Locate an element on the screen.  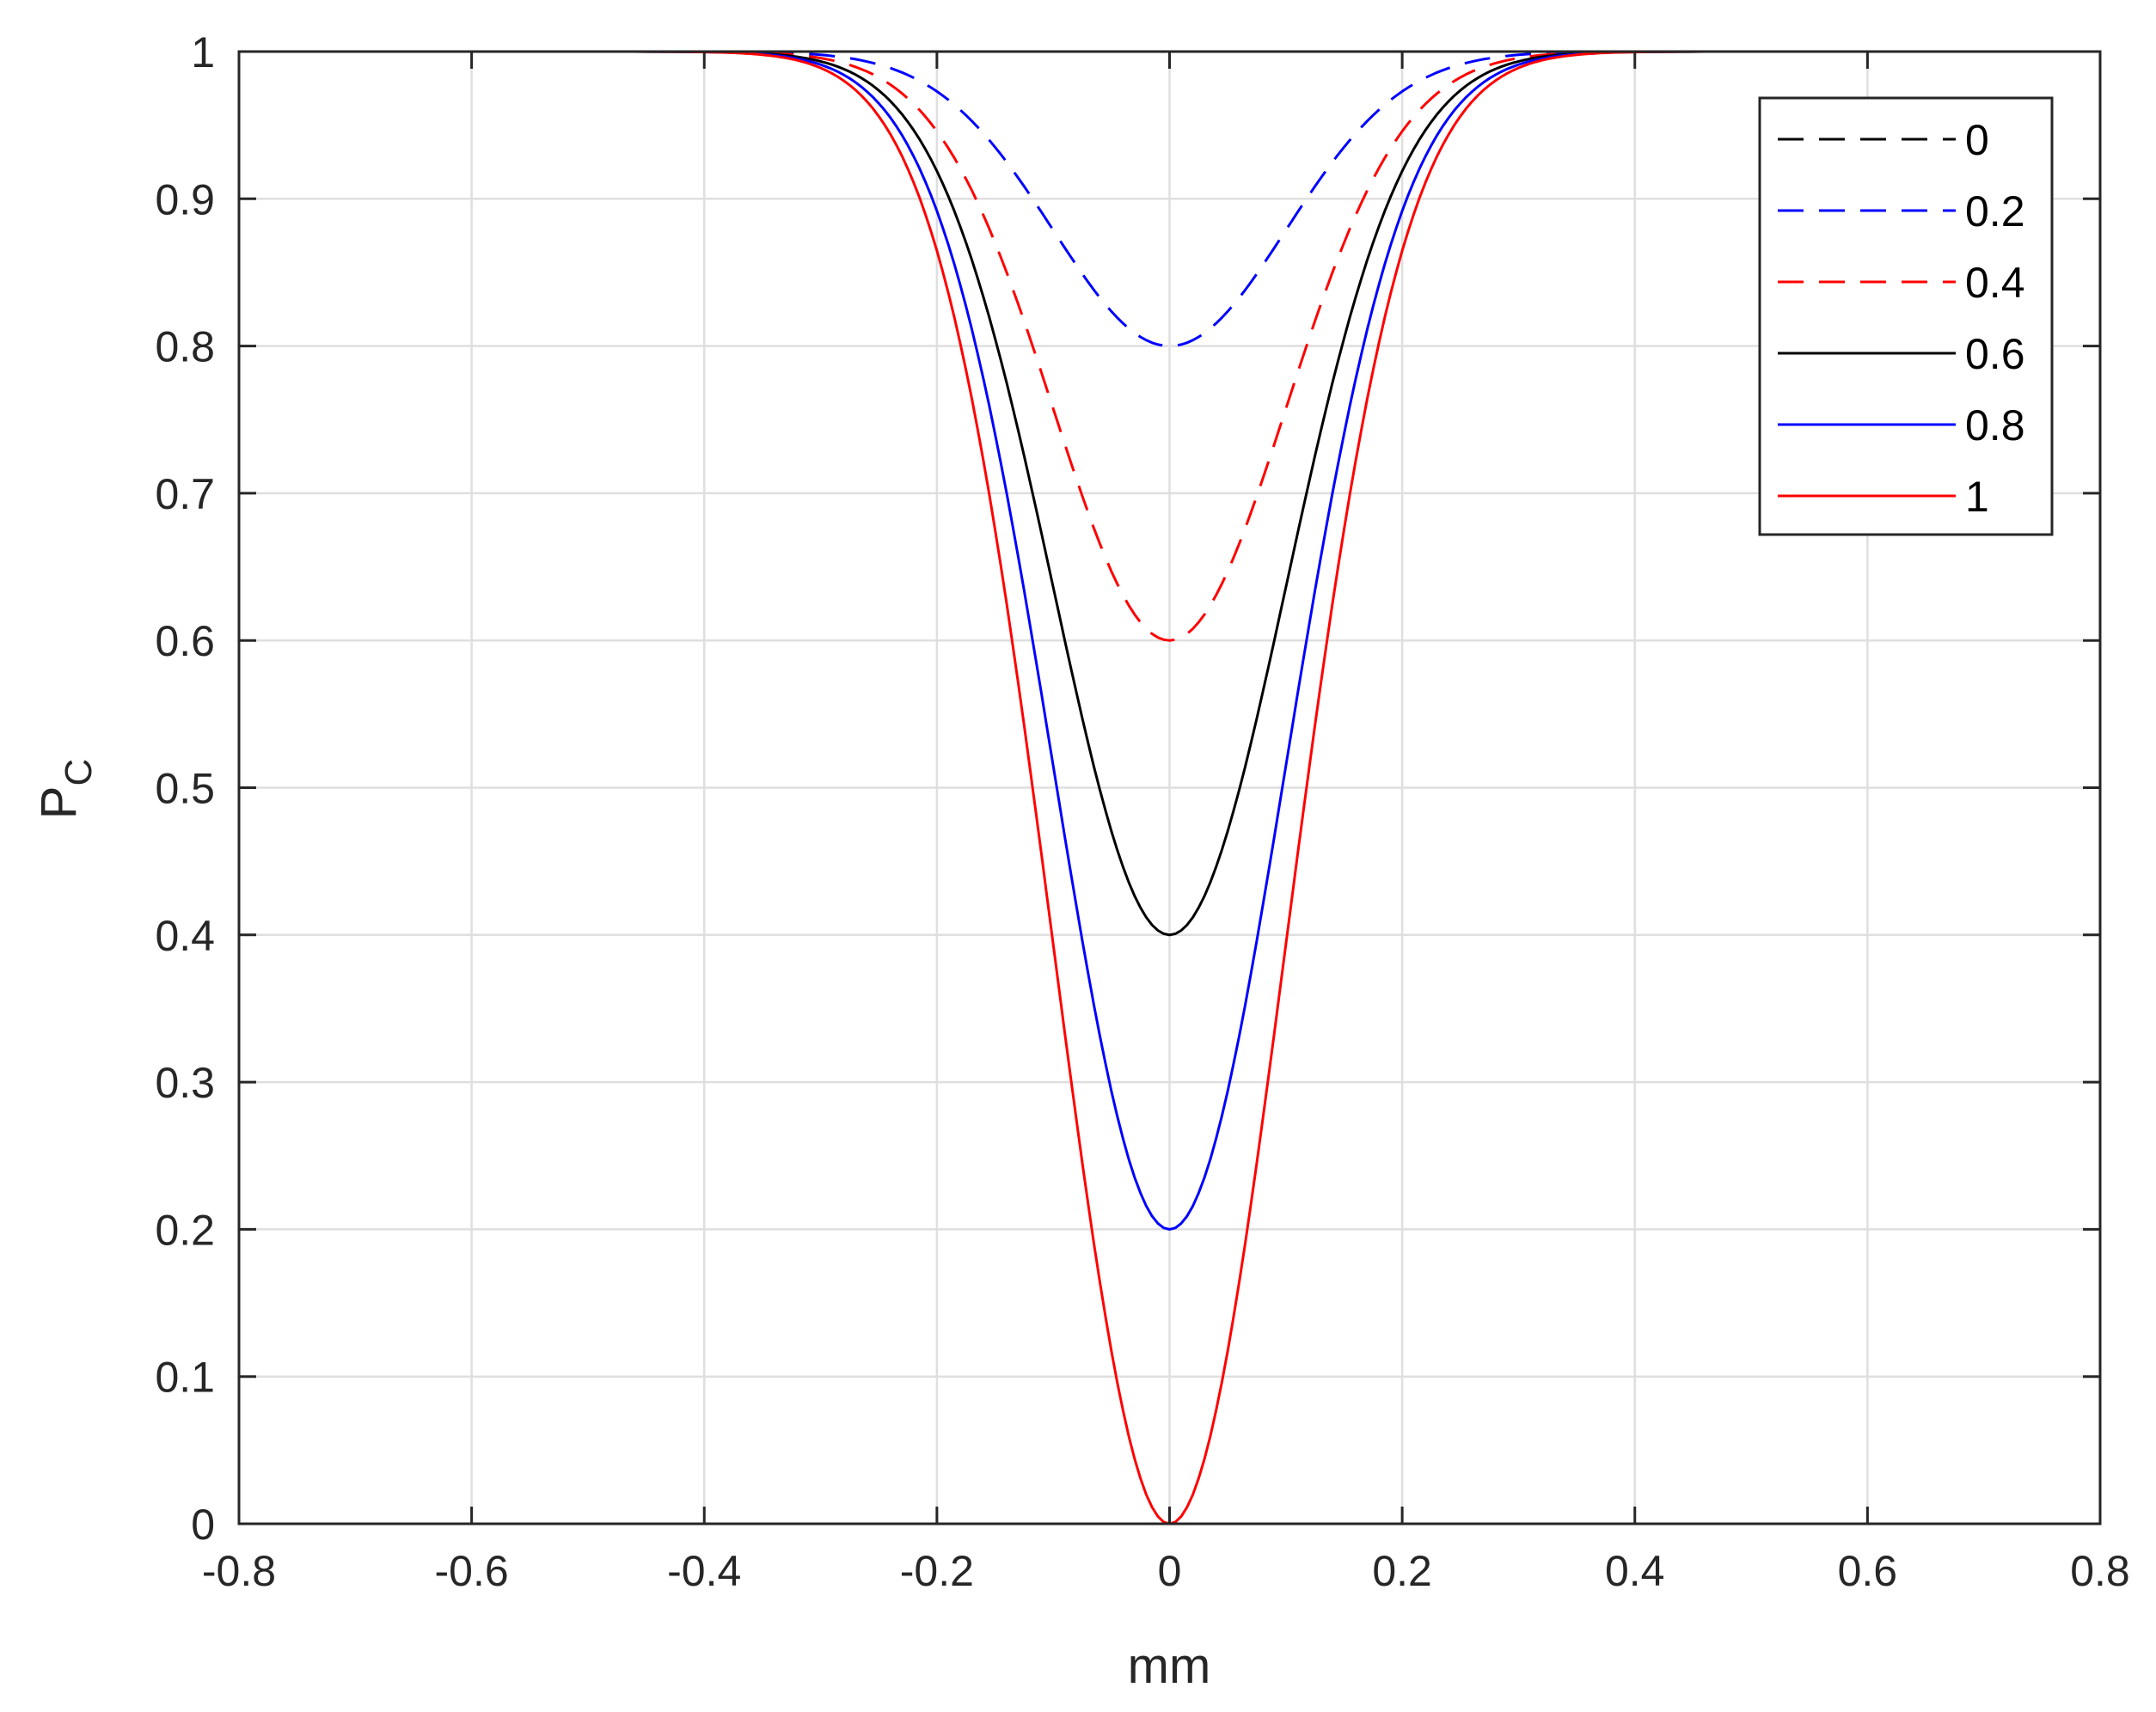
y-tick-label: 0.9 is located at coordinates (185, 199).